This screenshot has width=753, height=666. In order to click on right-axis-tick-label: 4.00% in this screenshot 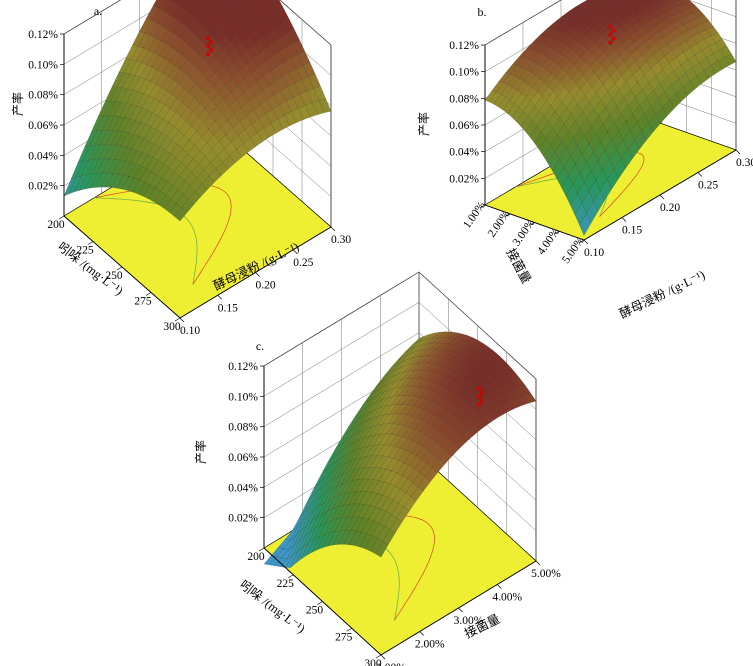, I will do `click(507, 598)`.